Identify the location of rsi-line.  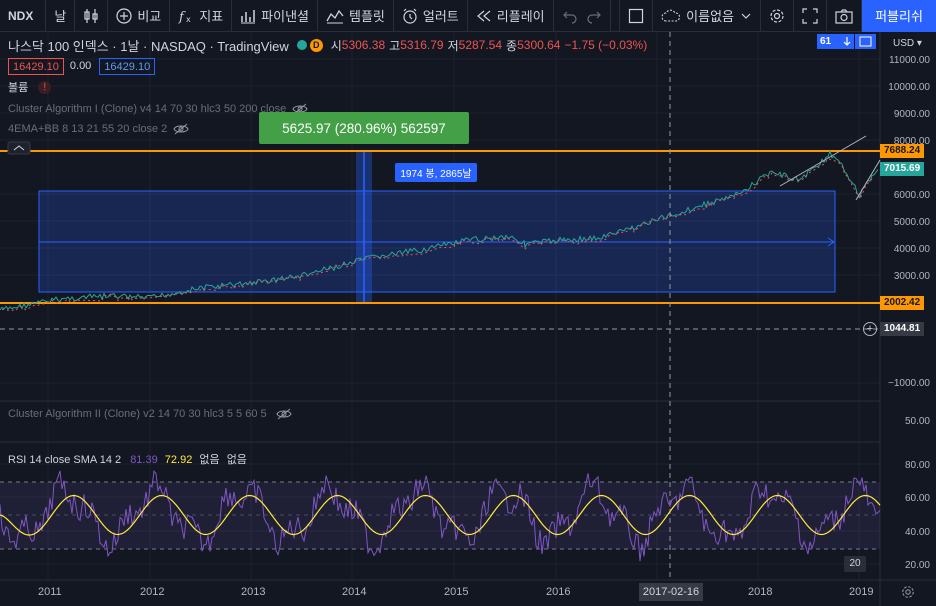
(440, 516).